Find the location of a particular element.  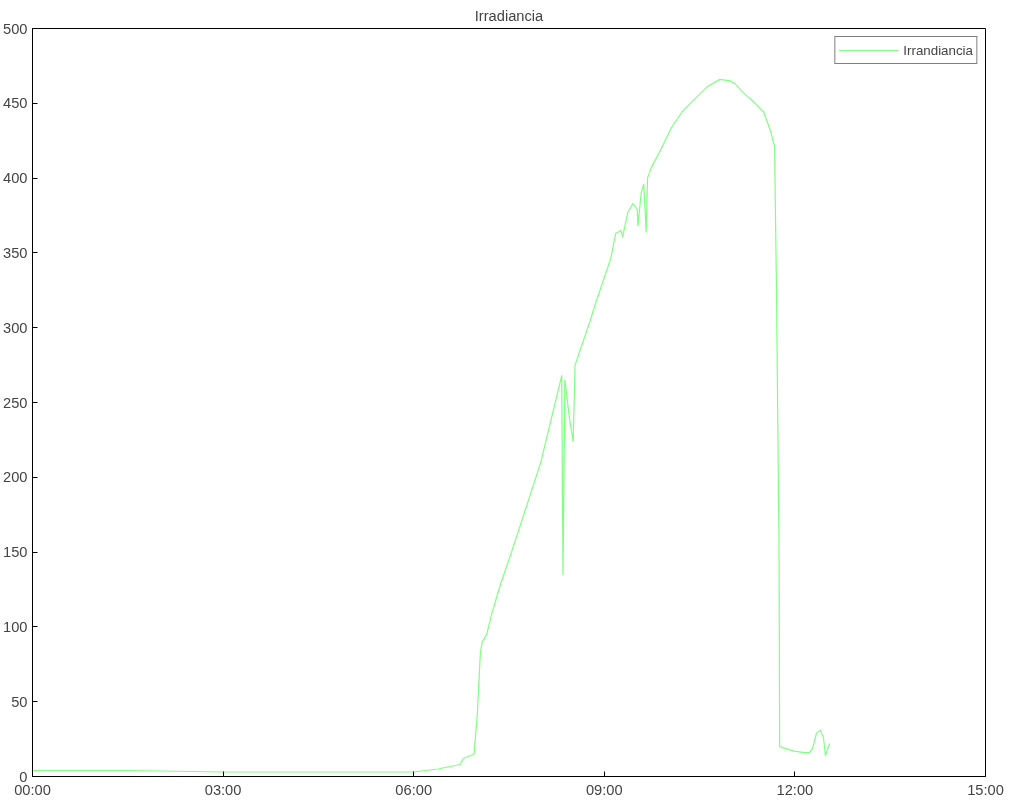

y-tick-label: 300 is located at coordinates (15, 327).